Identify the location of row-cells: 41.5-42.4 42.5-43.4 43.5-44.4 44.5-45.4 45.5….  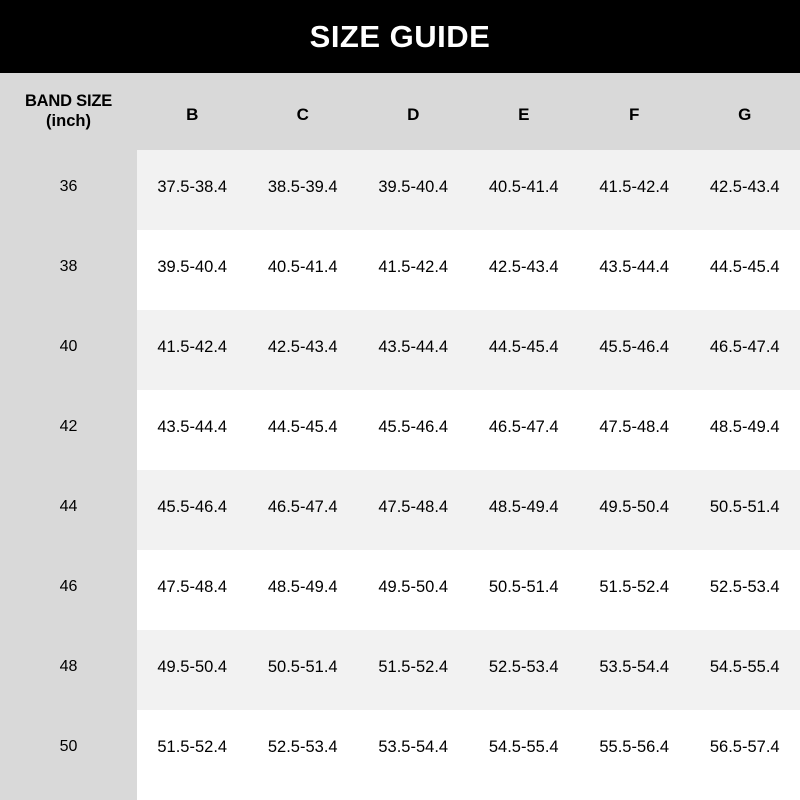
(468, 350).